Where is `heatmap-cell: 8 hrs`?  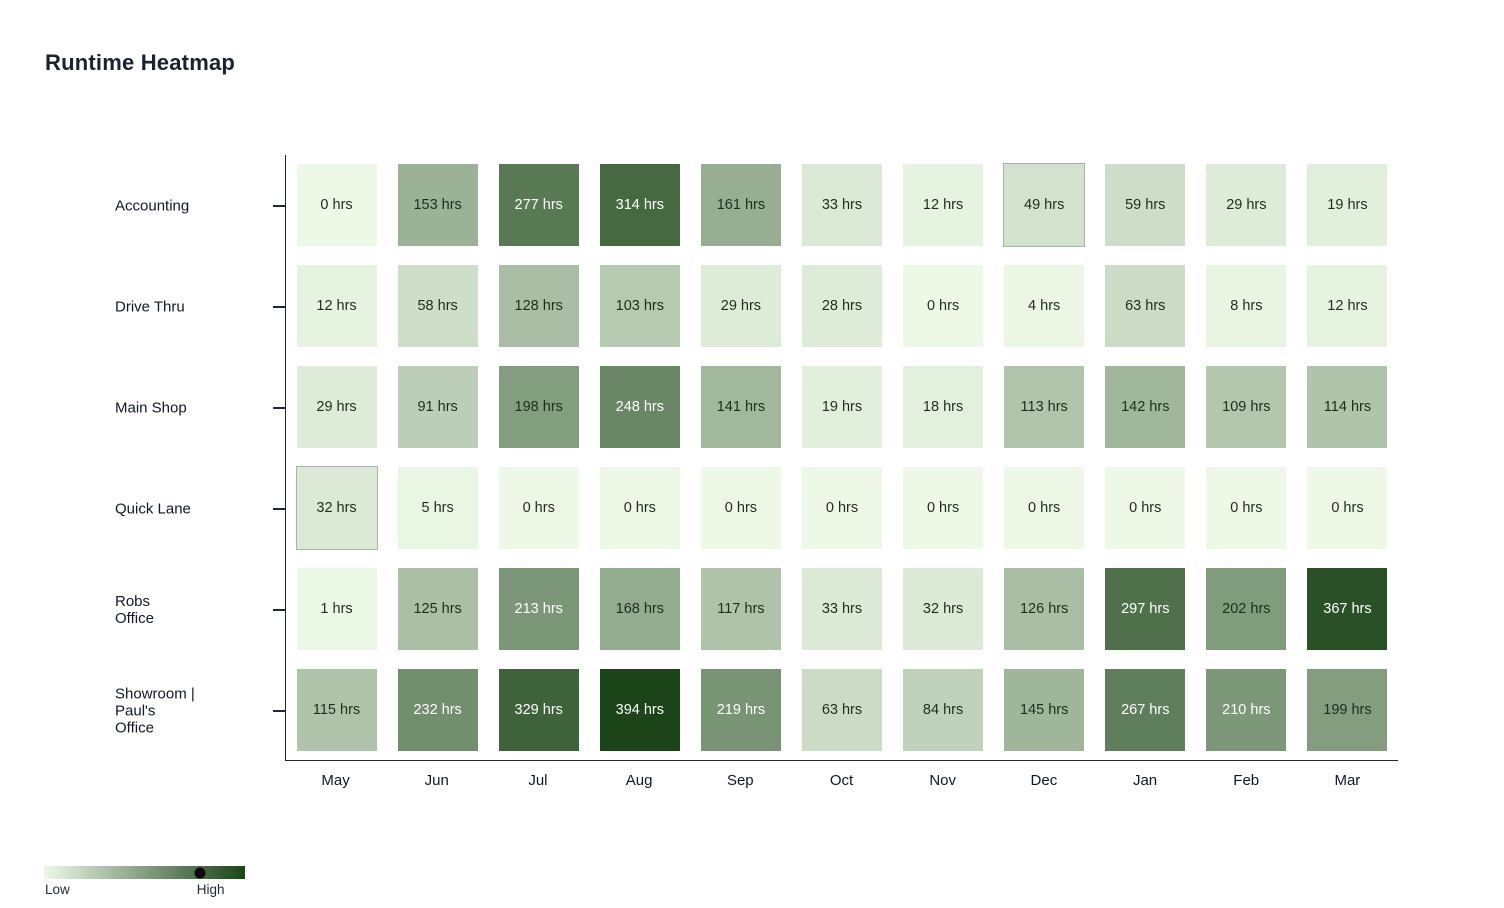 heatmap-cell: 8 hrs is located at coordinates (1246, 306).